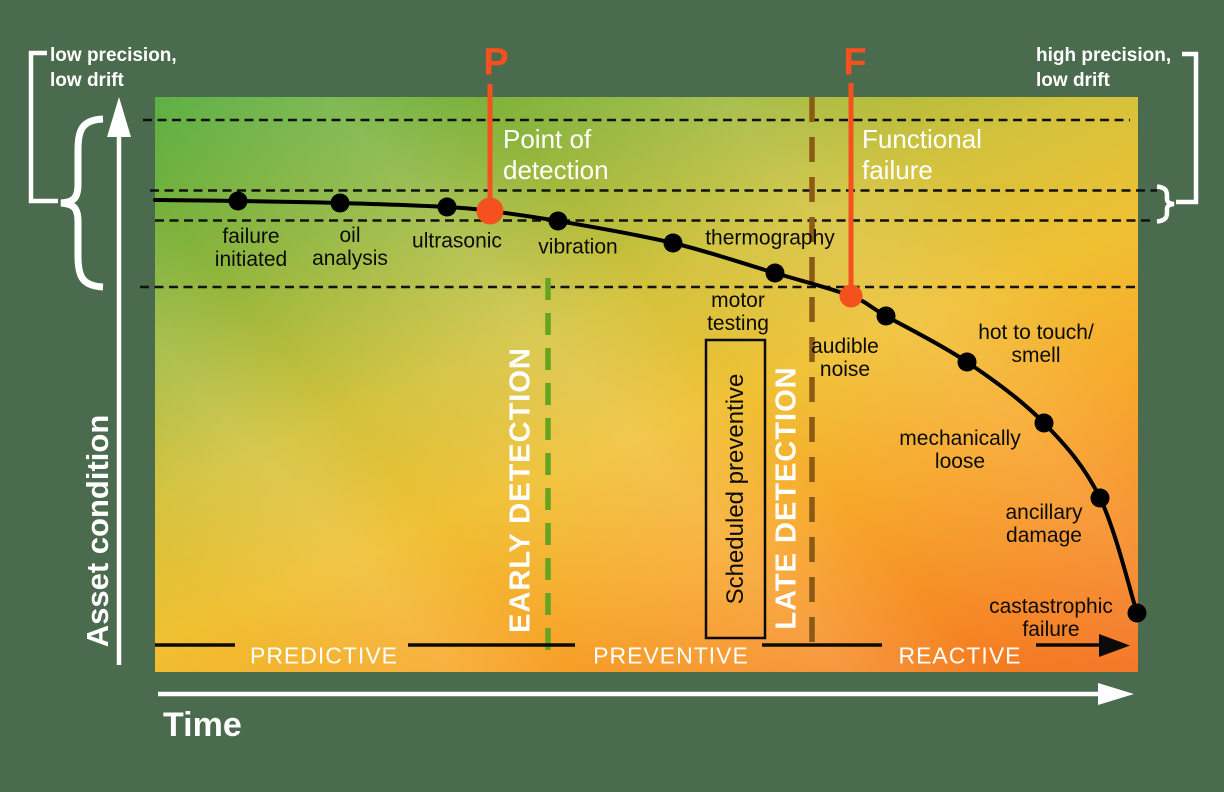 The height and width of the screenshot is (792, 1224). I want to click on y-axis-arrowhead, so click(119, 117).